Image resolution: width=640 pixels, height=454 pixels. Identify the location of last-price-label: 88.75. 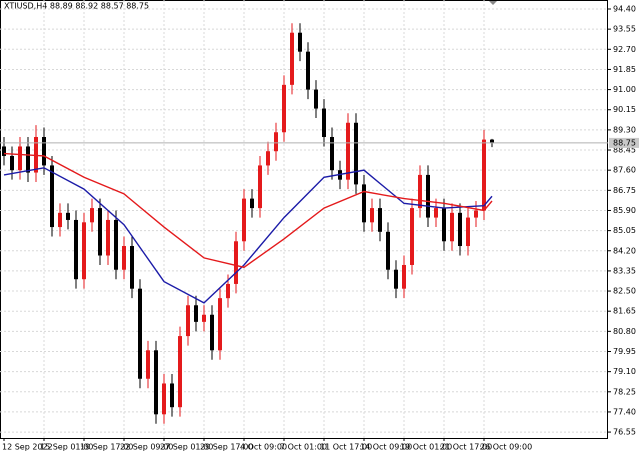
(624, 142).